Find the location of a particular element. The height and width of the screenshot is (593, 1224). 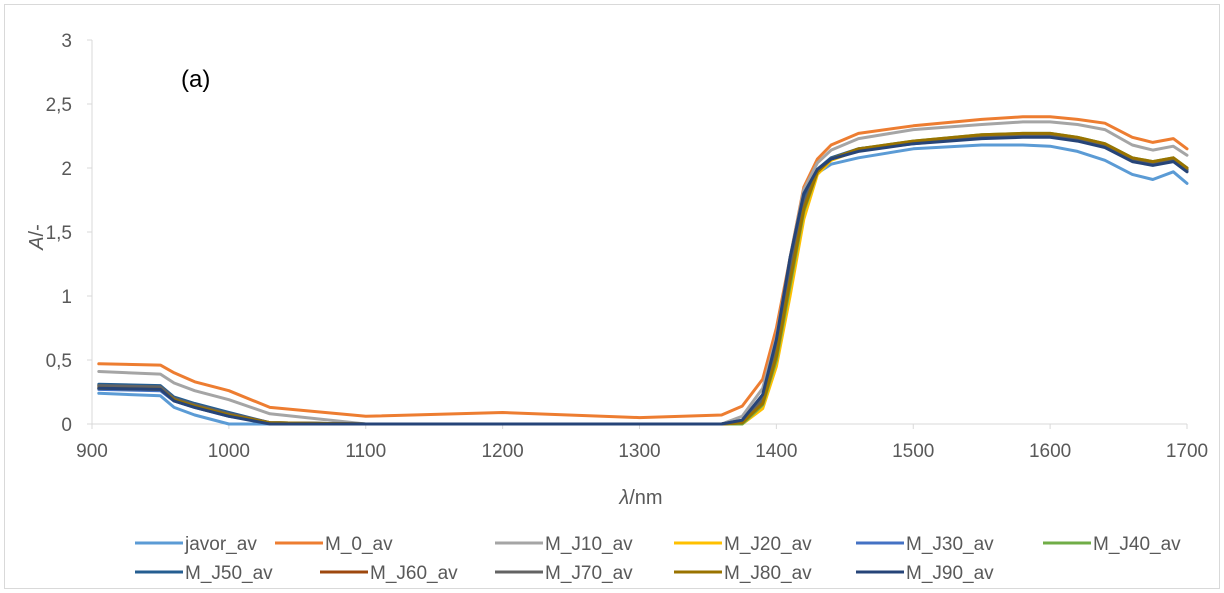

y-axis-title-symbol: A is located at coordinates (37, 243).